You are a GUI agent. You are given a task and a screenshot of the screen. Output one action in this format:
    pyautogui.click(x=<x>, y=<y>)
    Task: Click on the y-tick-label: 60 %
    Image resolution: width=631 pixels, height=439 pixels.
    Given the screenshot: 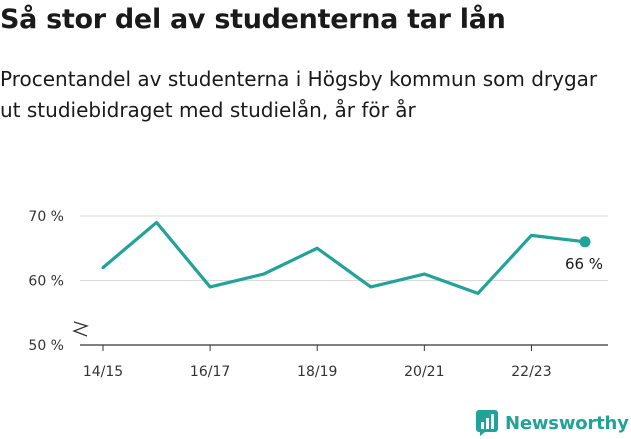 What is the action you would take?
    pyautogui.click(x=46, y=282)
    